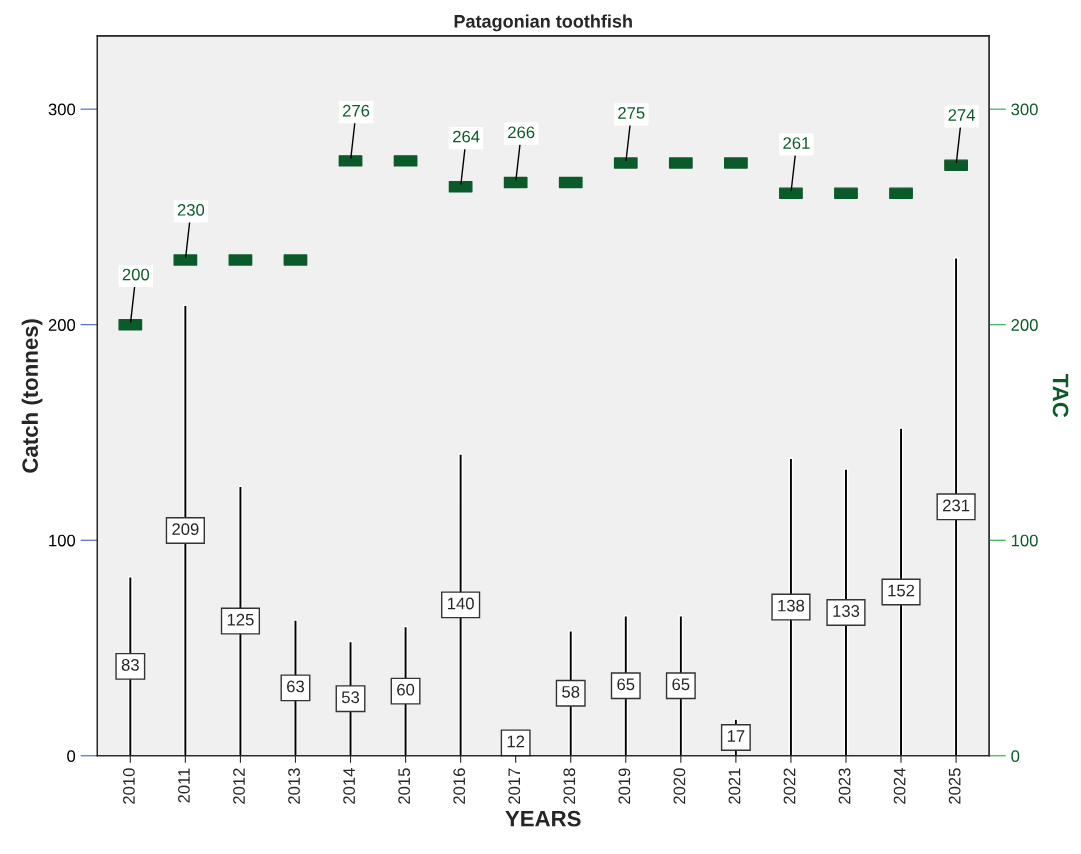 This screenshot has height=854, width=1081. What do you see at coordinates (185, 529) in the screenshot?
I see `data-label: 209` at bounding box center [185, 529].